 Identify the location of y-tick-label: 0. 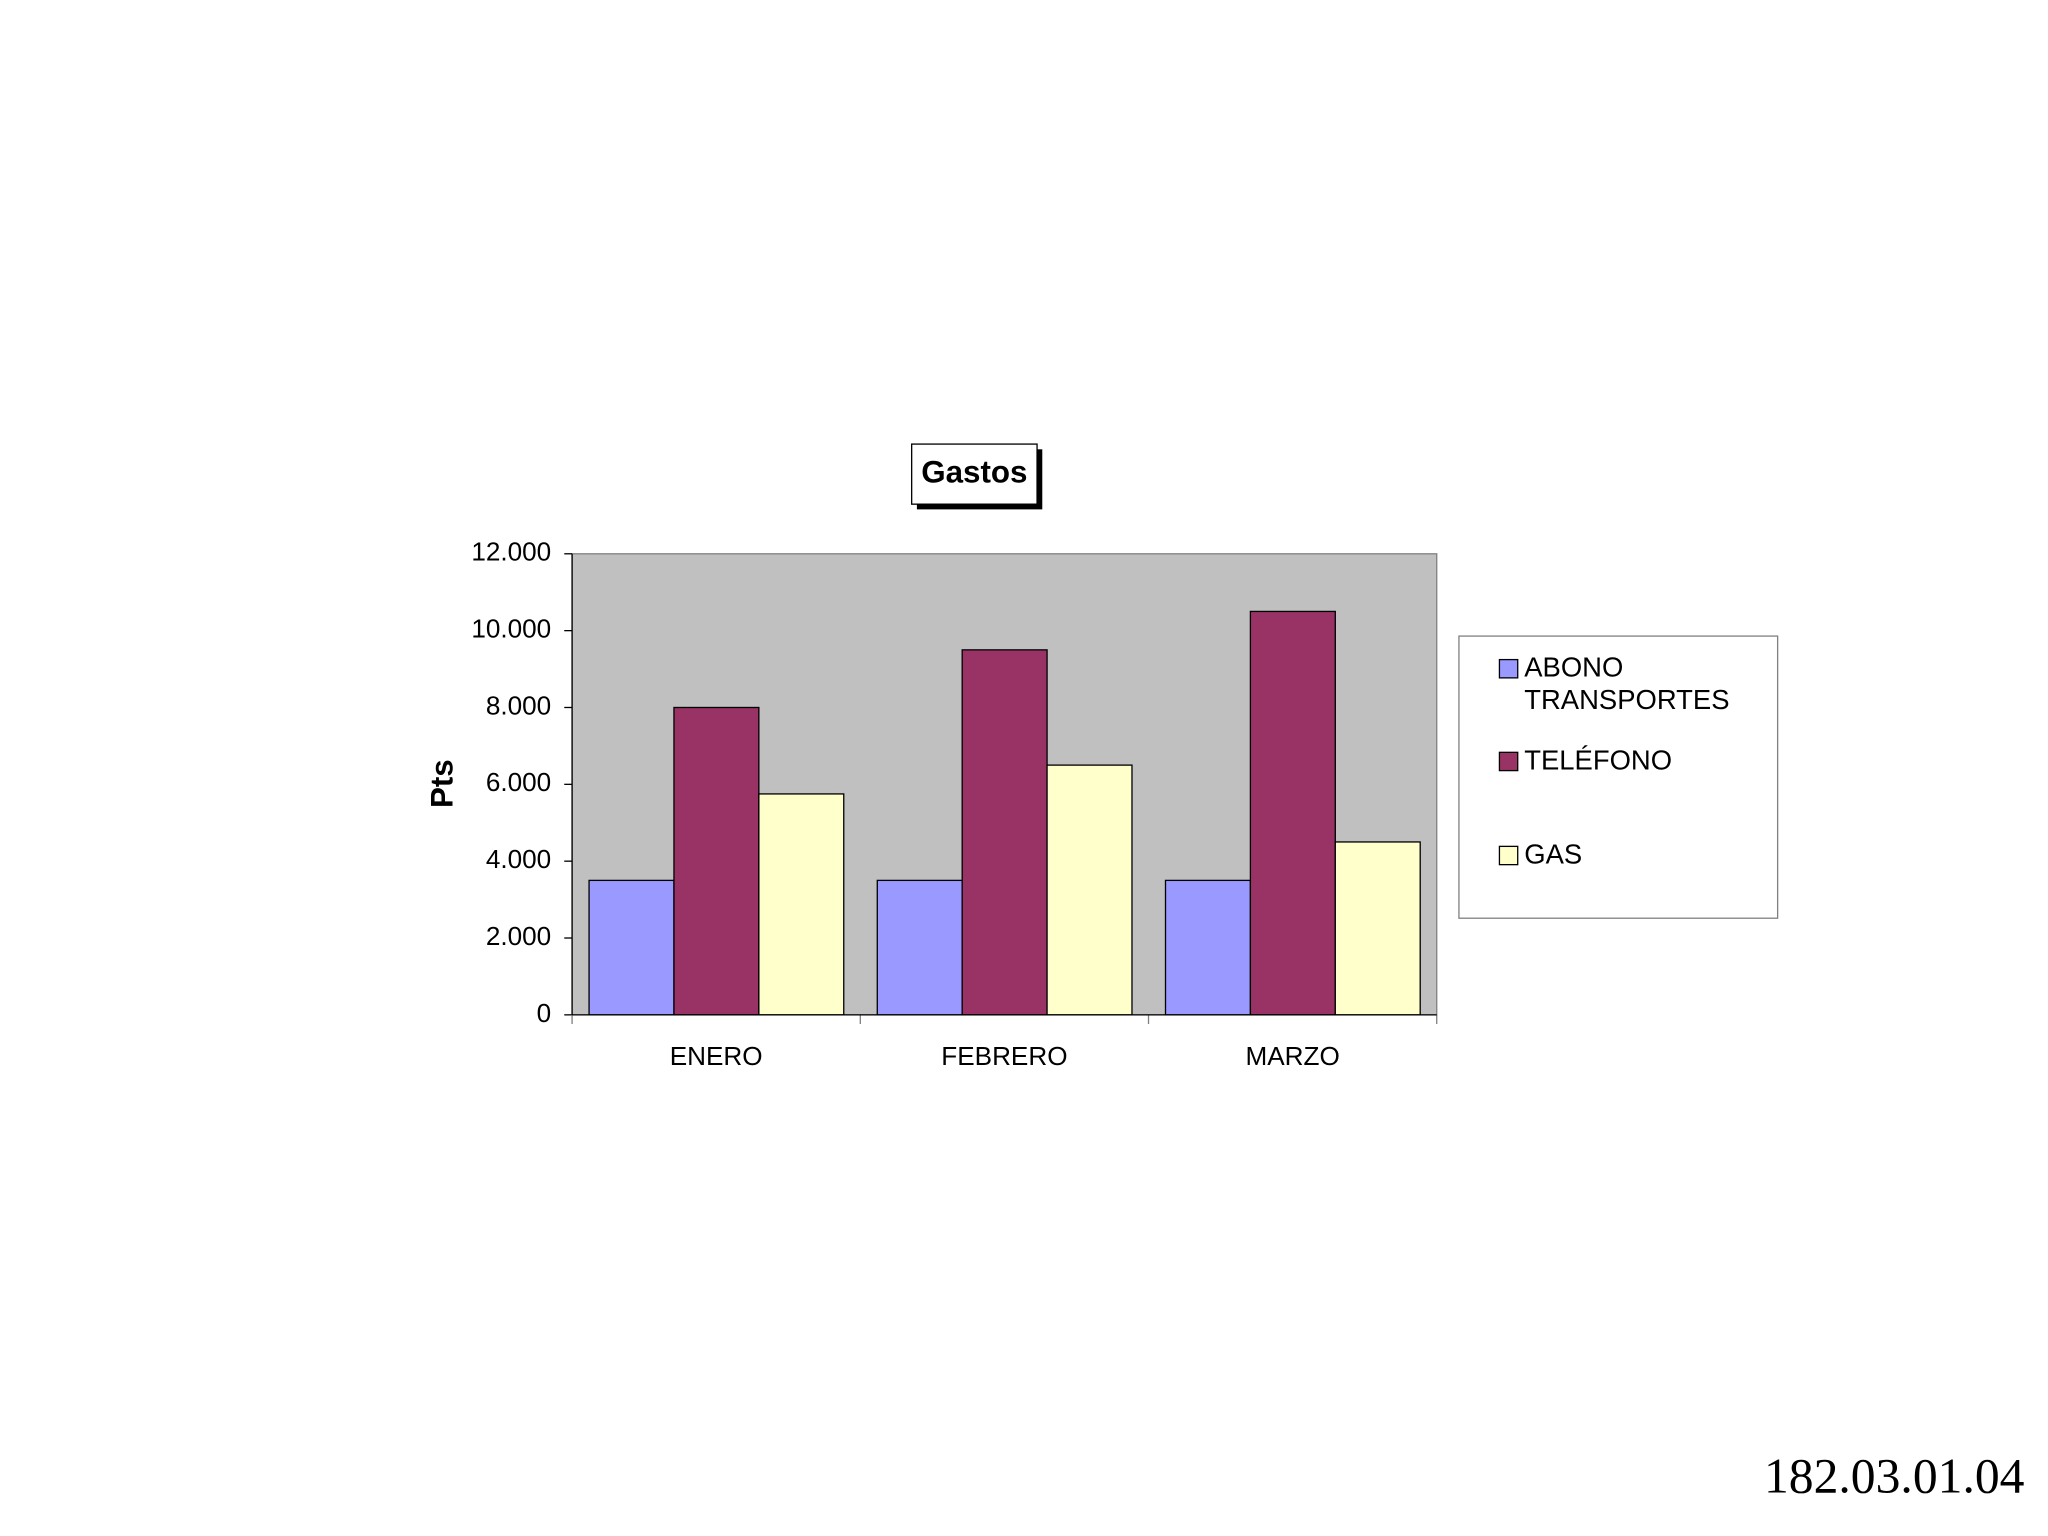
(544, 1013).